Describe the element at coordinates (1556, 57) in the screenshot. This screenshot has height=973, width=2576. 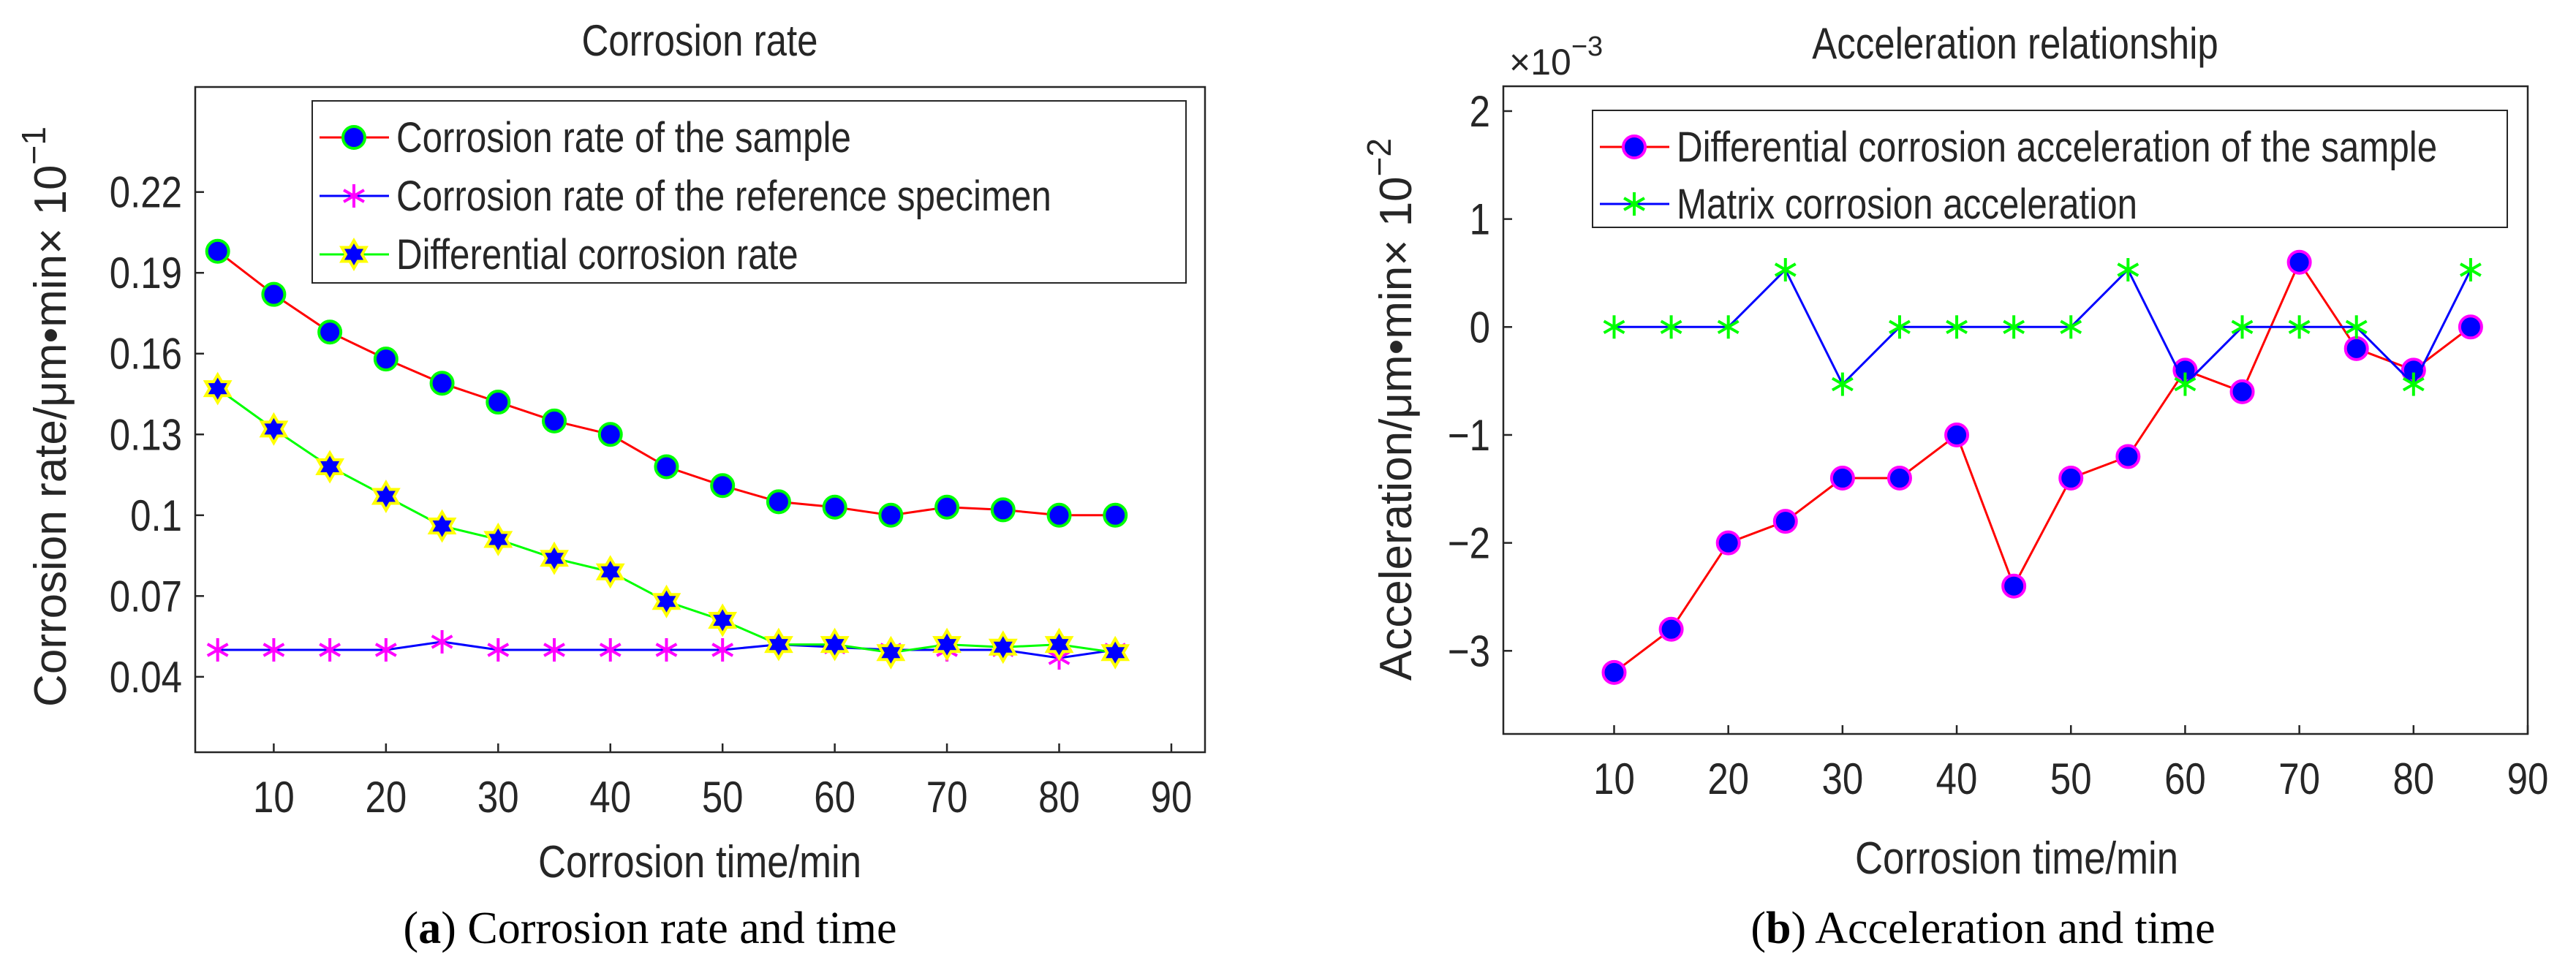
I see `axis-multiplier: ×10⁻³` at that location.